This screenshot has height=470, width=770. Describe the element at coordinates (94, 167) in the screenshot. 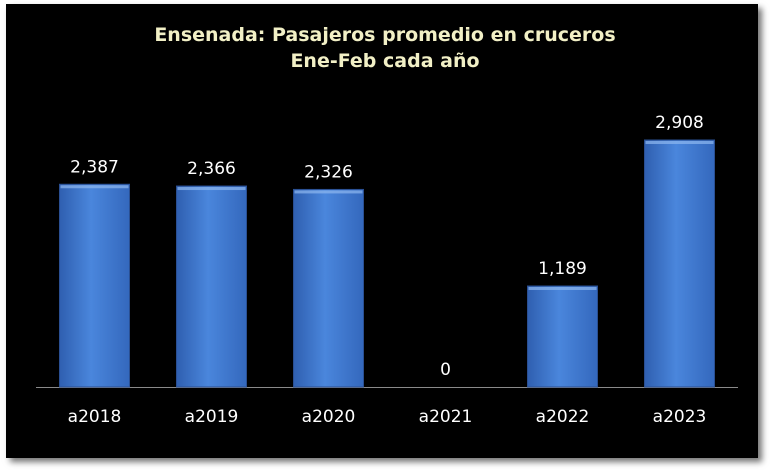

I see `data-label-a2018: 2,387` at that location.